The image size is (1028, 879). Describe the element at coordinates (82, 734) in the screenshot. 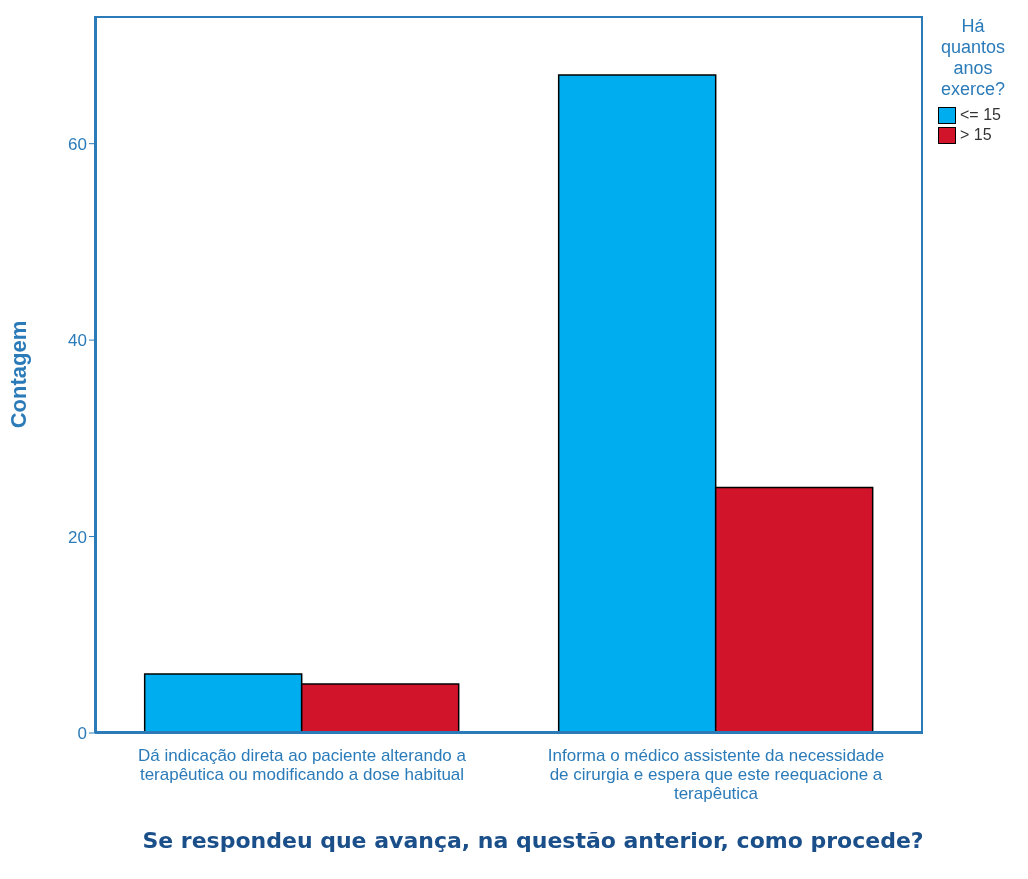

I see `y-tick-label: 0` at that location.